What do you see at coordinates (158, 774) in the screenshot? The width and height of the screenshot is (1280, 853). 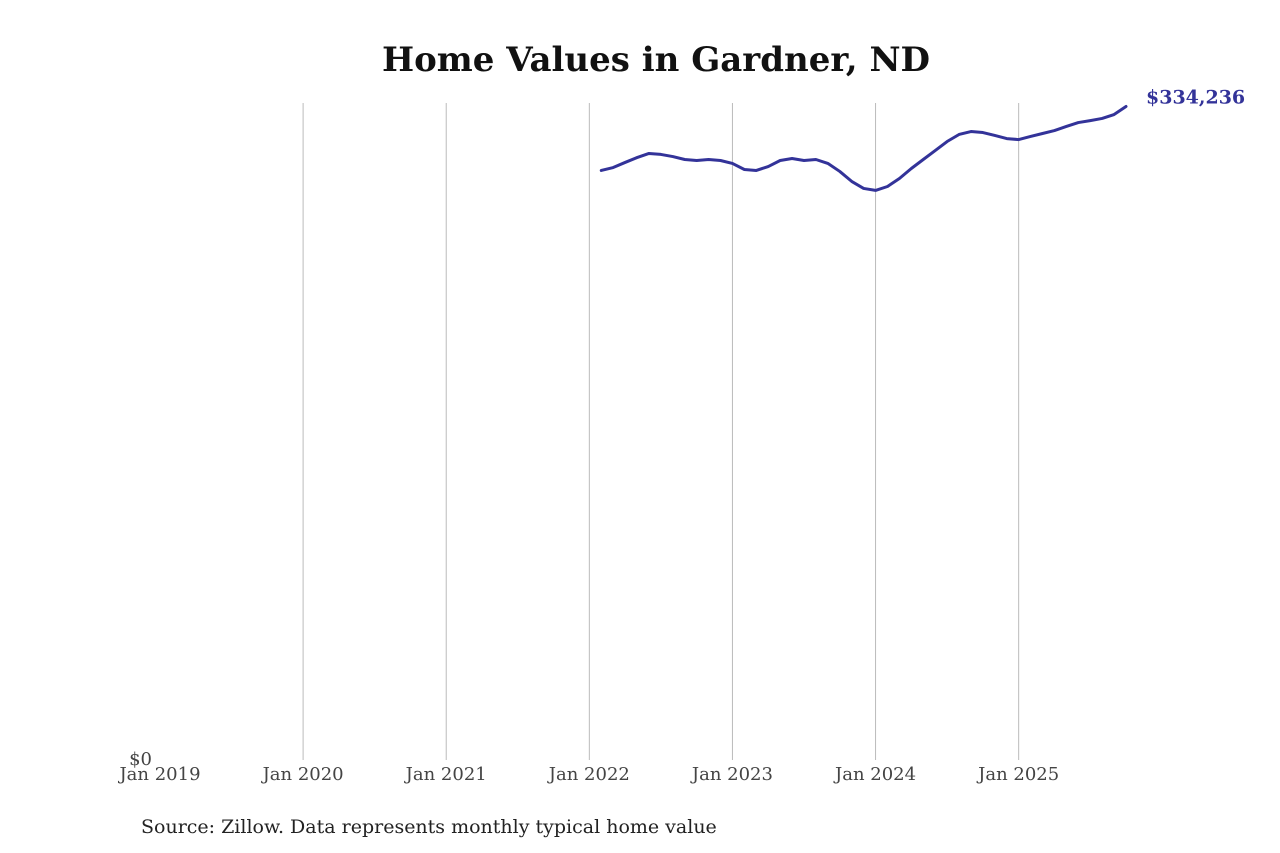 I see `x-tick-label: Jan 2019` at bounding box center [158, 774].